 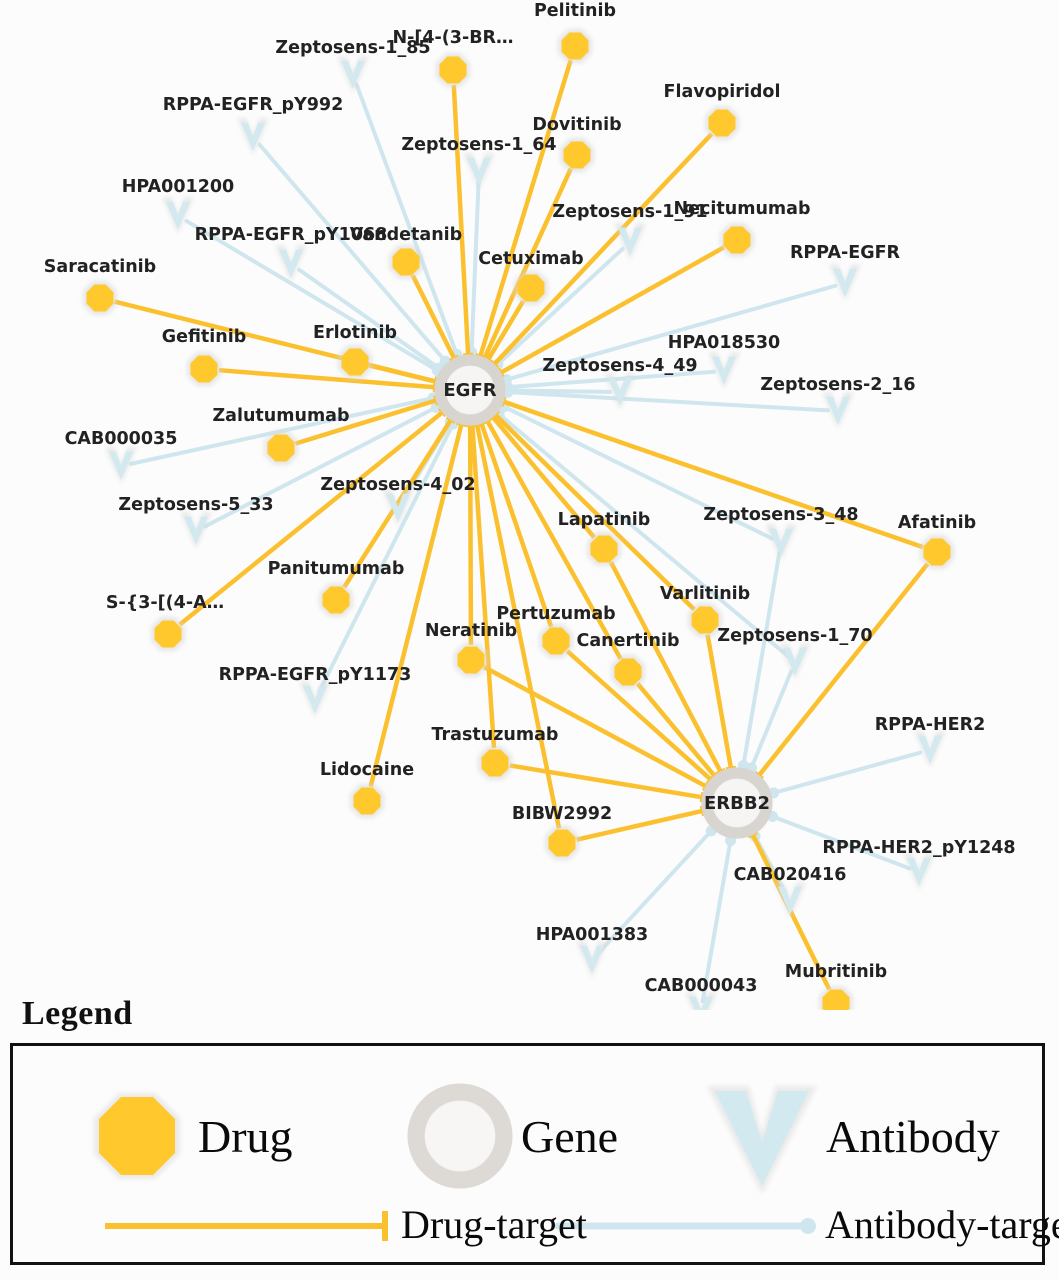 I want to click on antibody-node-label: RPPA-EGFR, so click(x=845, y=253).